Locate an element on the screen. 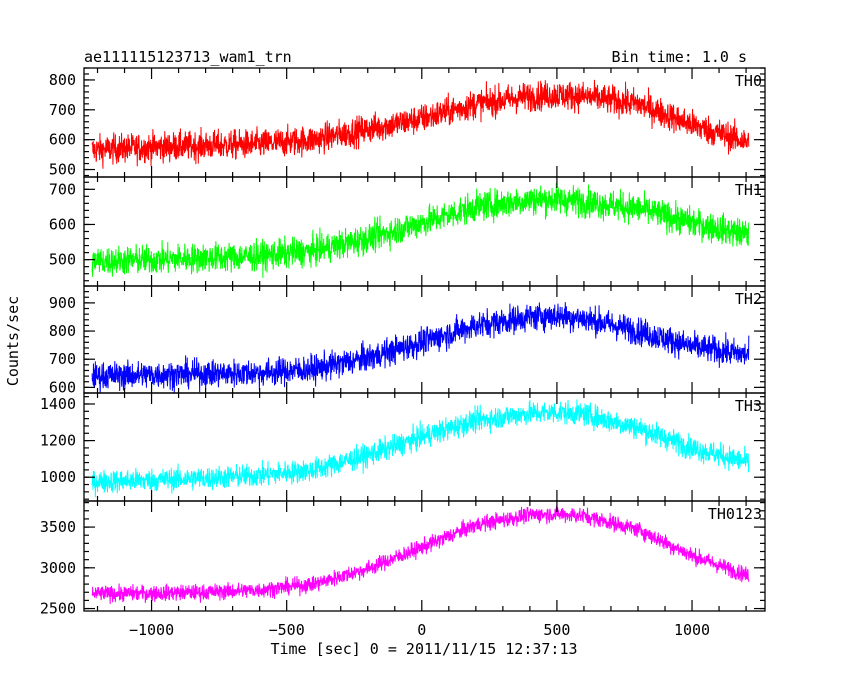  panel-label-th2: TH2 is located at coordinates (748, 299).